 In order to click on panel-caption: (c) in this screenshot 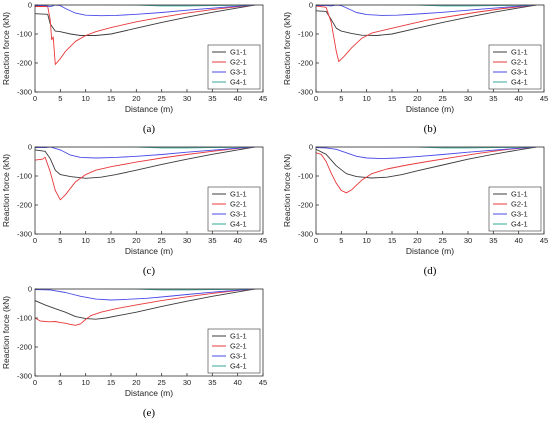, I will do `click(149, 271)`.